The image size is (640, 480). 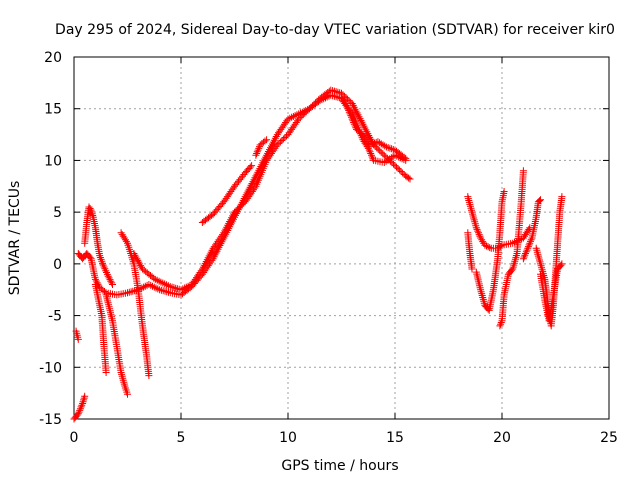 What do you see at coordinates (98, 245) in the screenshot?
I see `series-arc-d` at bounding box center [98, 245].